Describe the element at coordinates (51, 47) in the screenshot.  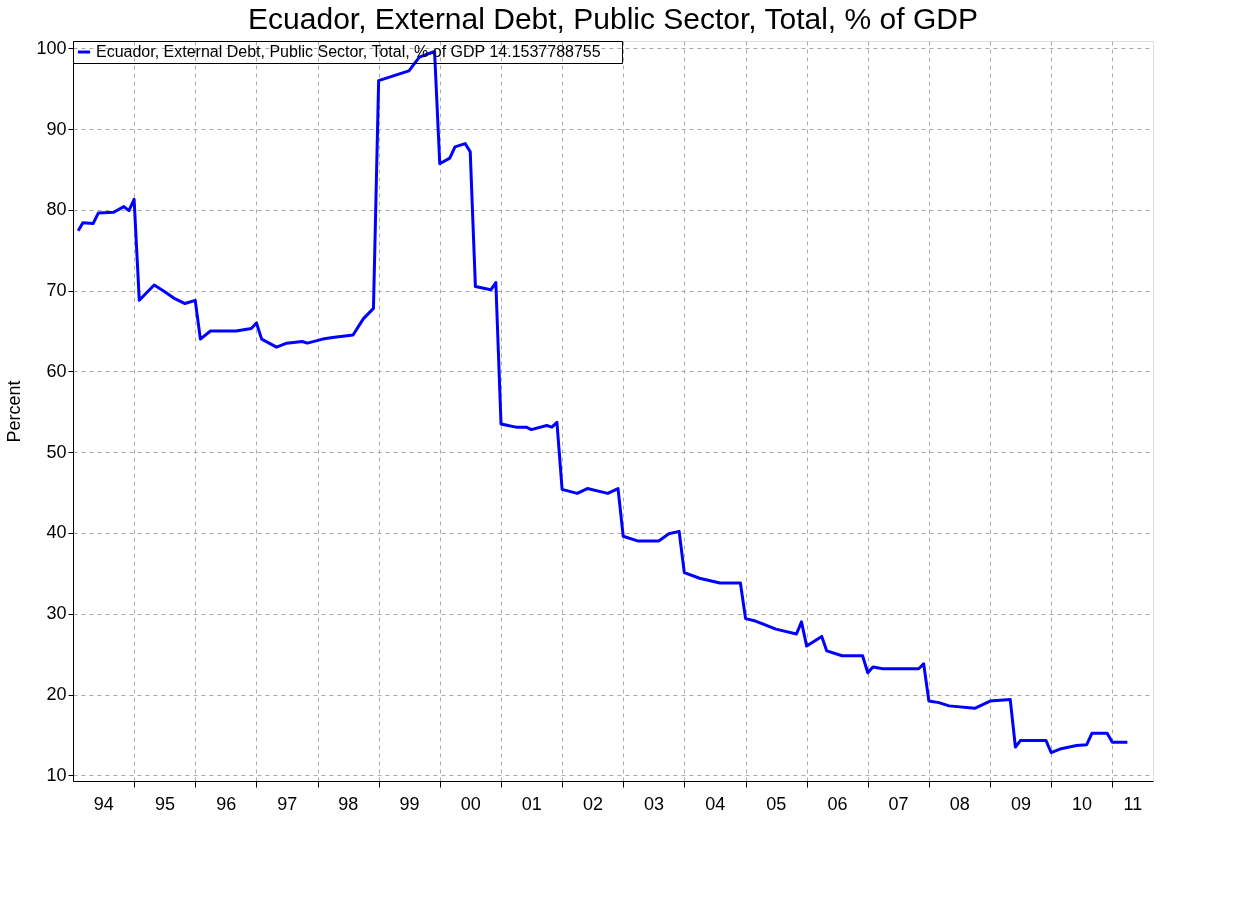
I see `y-tick-label: 100` at that location.